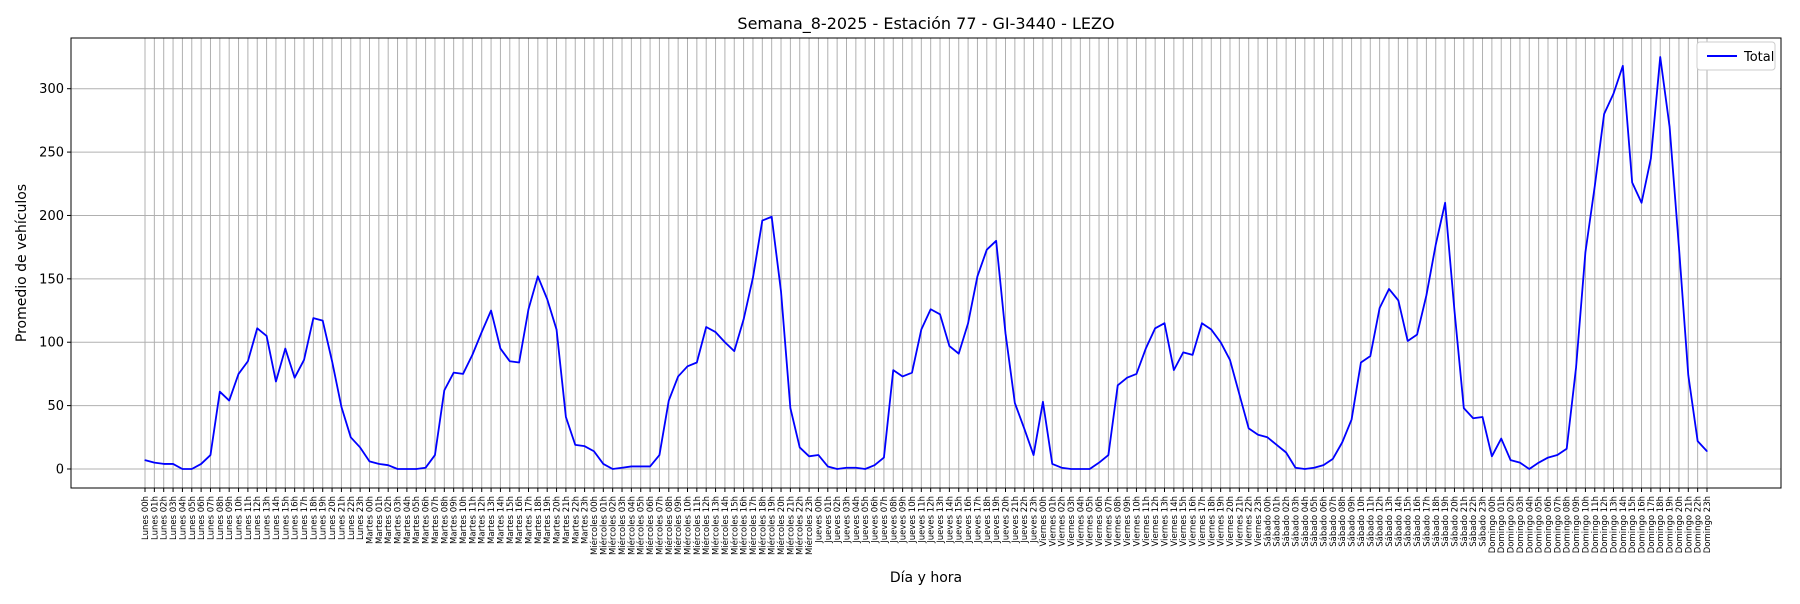 The width and height of the screenshot is (1800, 604). Describe the element at coordinates (1016, 520) in the screenshot. I see `x-tick-label: Jueves 21h` at that location.